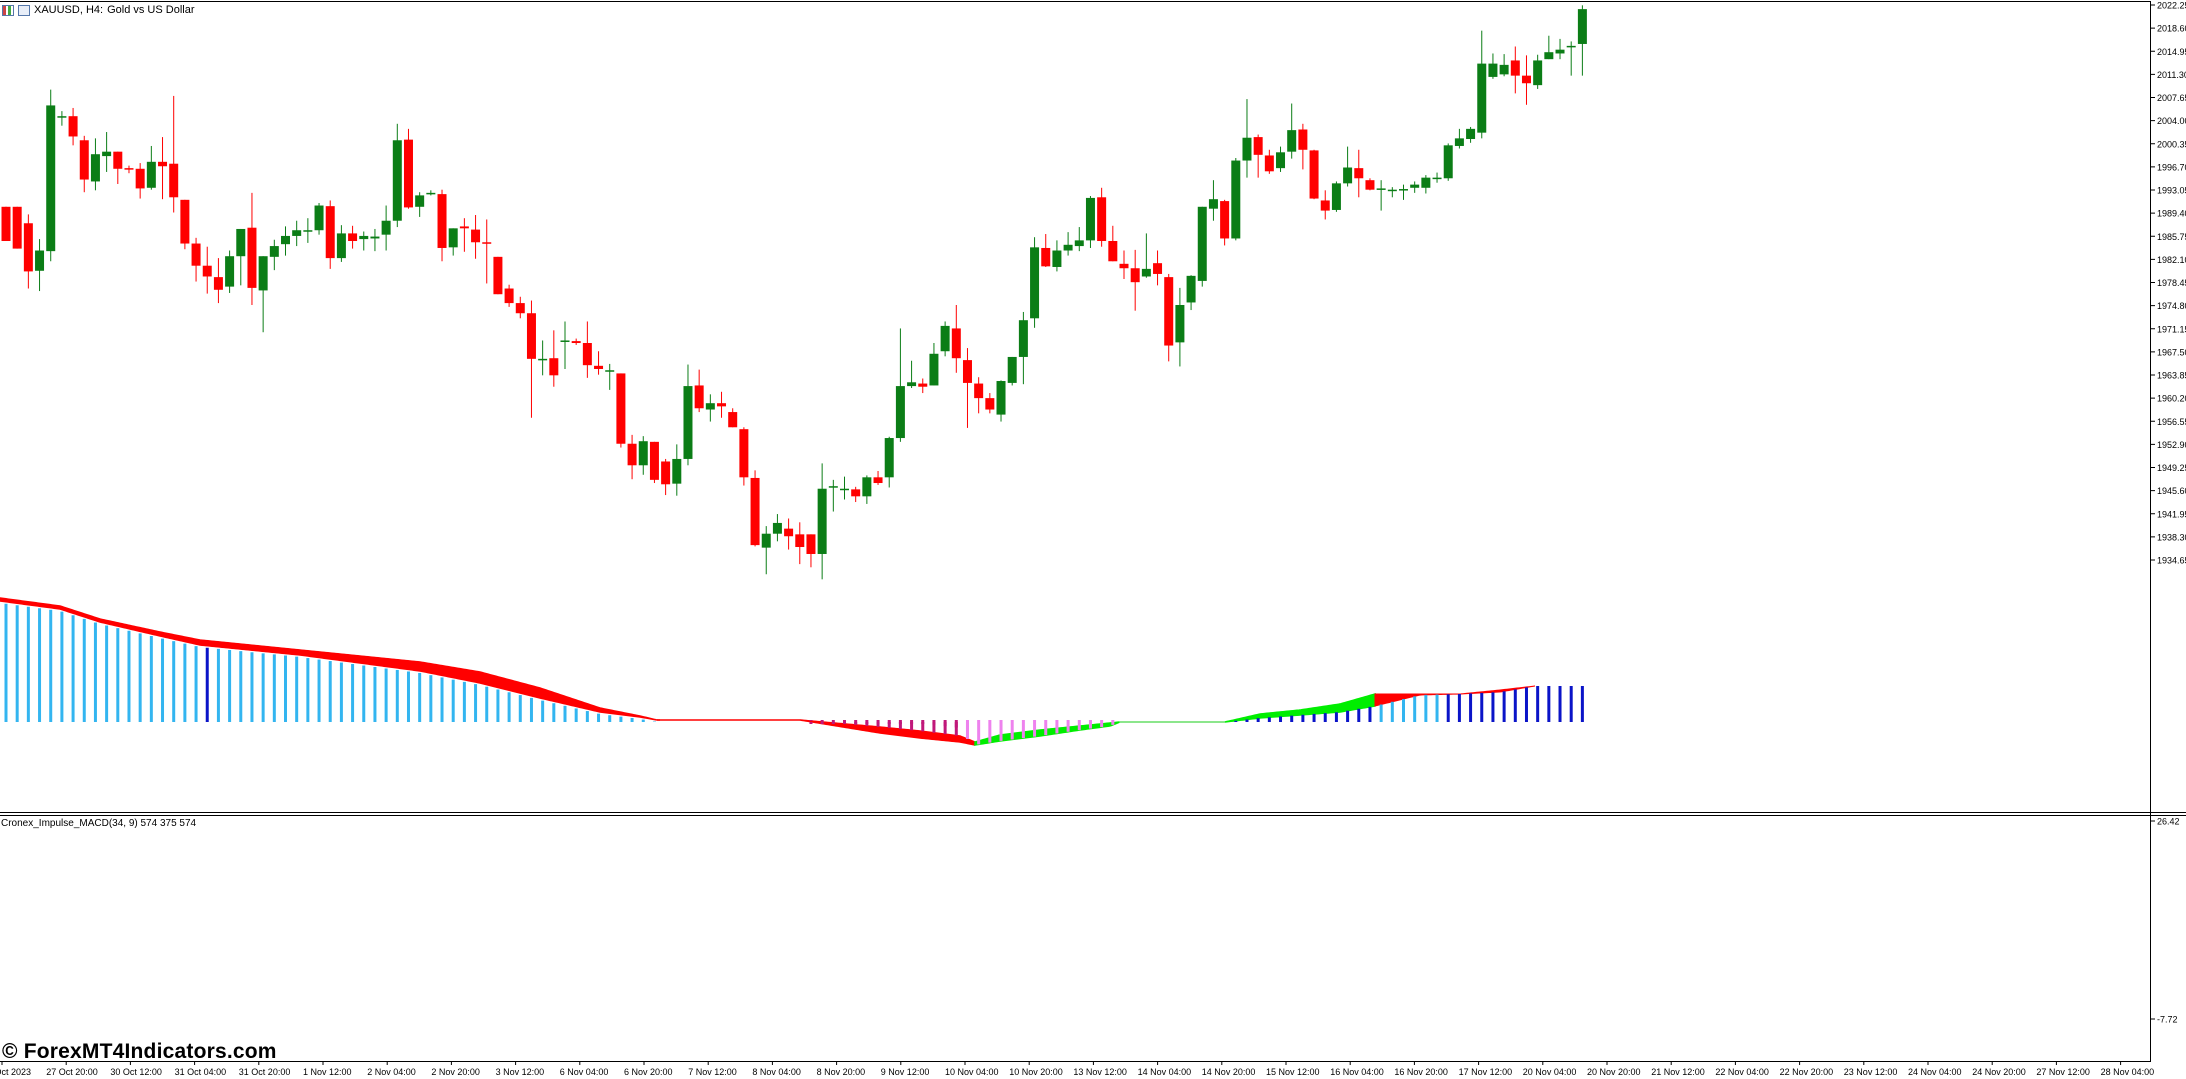 The width and height of the screenshot is (2186, 1079). What do you see at coordinates (2171, 491) in the screenshot?
I see `price-label: 1945.60` at bounding box center [2171, 491].